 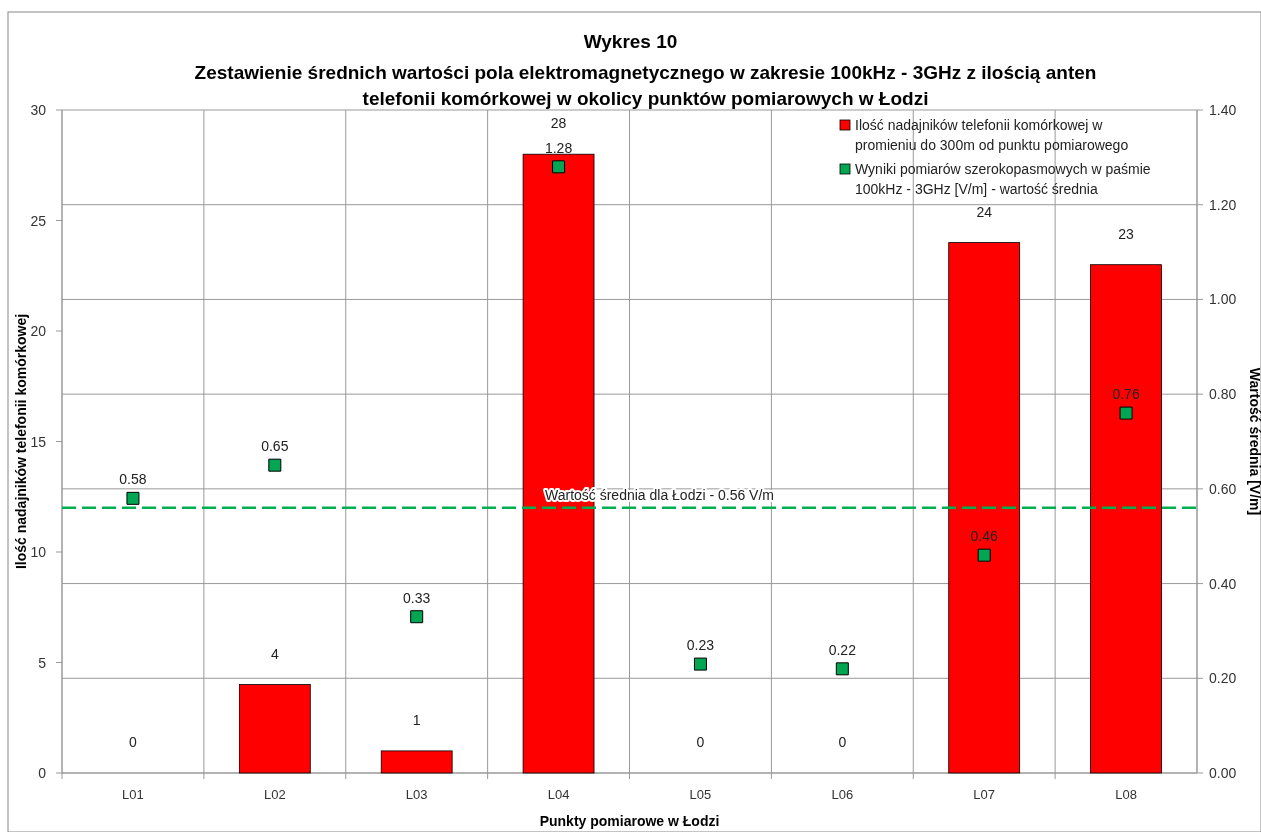 I want to click on data-label: 4, so click(x=274, y=653).